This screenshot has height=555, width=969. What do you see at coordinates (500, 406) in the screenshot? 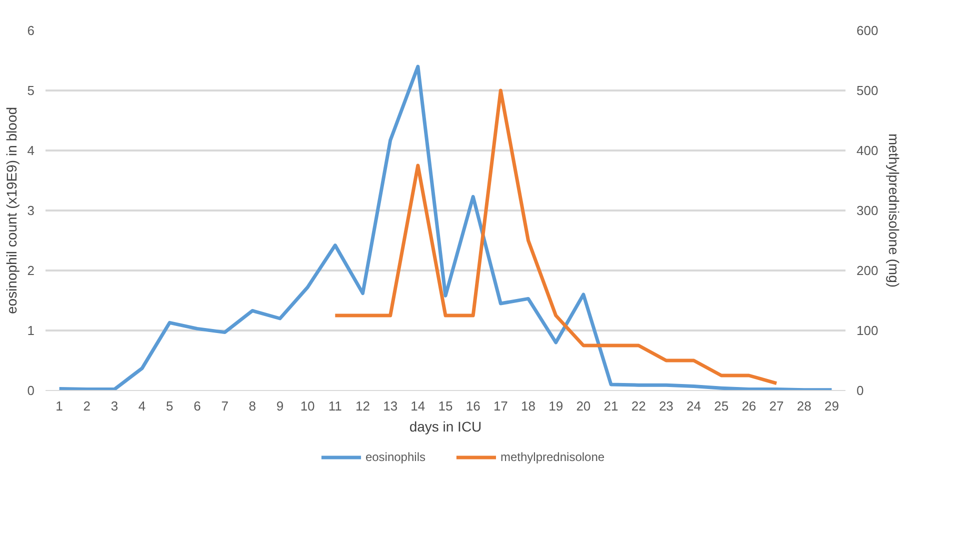
I see `x-tick-label: 17` at bounding box center [500, 406].